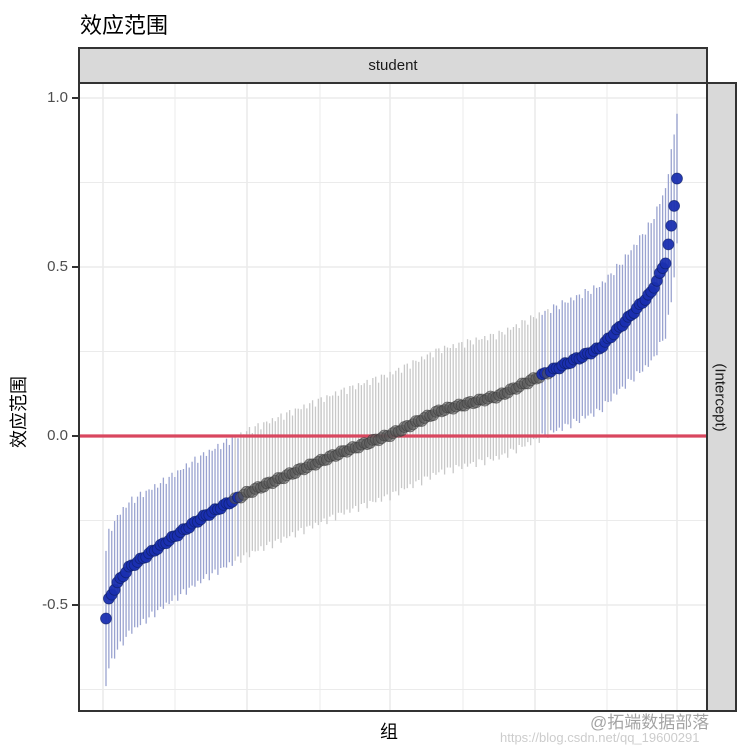 This screenshot has width=753, height=753. I want to click on x-axis-label: 组, so click(389, 732).